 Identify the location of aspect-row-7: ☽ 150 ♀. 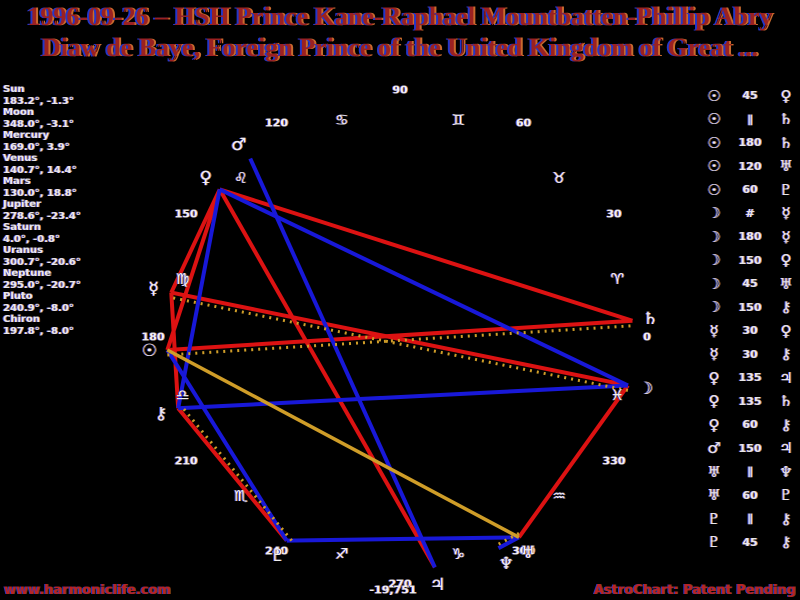
(750, 261).